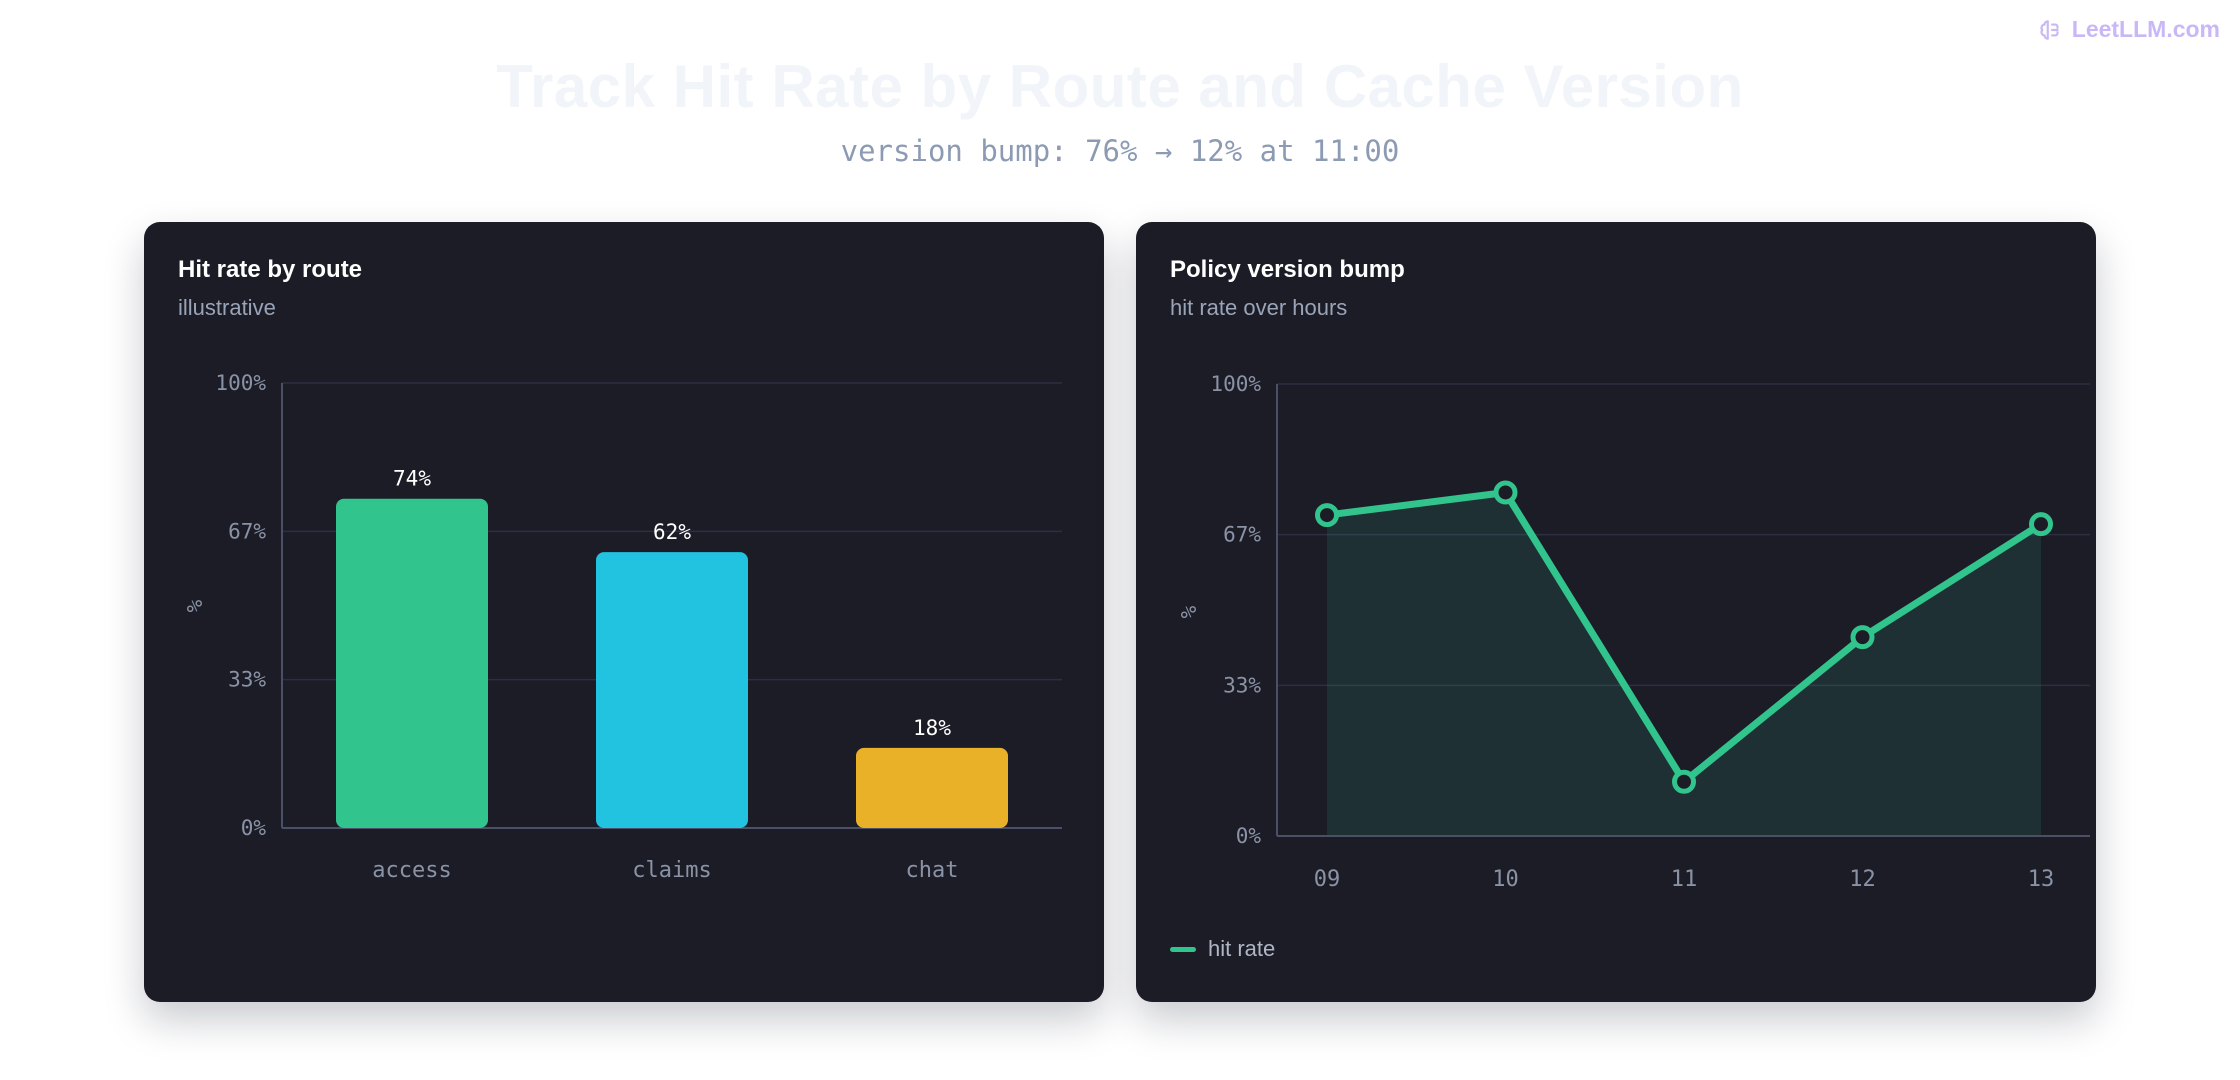 Image resolution: width=2240 pixels, height=1080 pixels. Describe the element at coordinates (1287, 269) in the screenshot. I see `line-chart-title: Policy version bump` at that location.